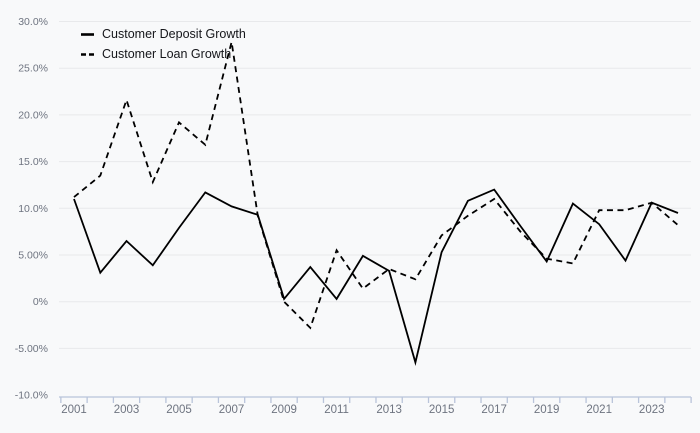  What do you see at coordinates (31, 396) in the screenshot?
I see `y-axis-label: -10.0%` at bounding box center [31, 396].